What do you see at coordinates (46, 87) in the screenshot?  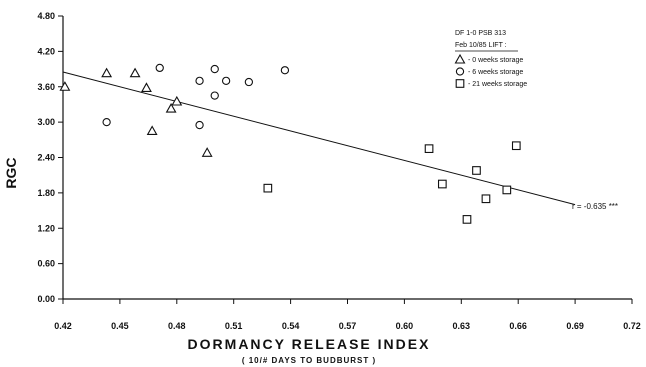 I see `y-tick-label: 3.60` at bounding box center [46, 87].